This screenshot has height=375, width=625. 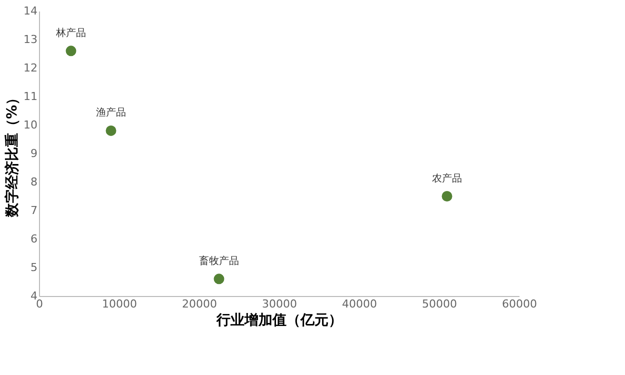 I want to click on y-tick-label: 11, so click(x=31, y=96).